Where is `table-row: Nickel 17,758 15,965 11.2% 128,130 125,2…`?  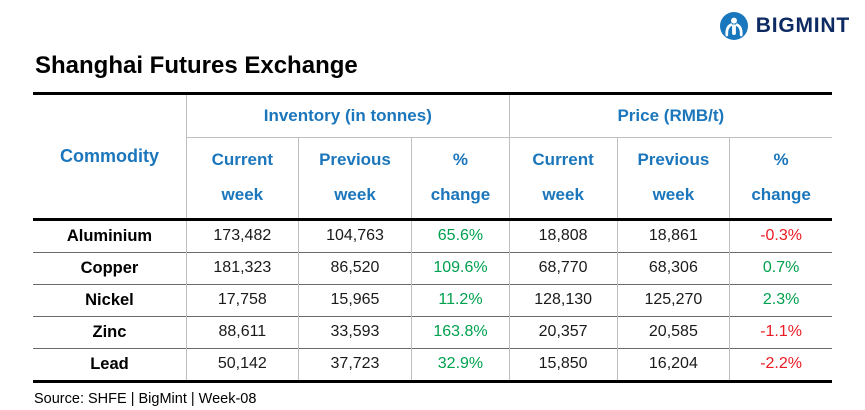
table-row: Nickel 17,758 15,965 11.2% 128,130 125,2… is located at coordinates (432, 300).